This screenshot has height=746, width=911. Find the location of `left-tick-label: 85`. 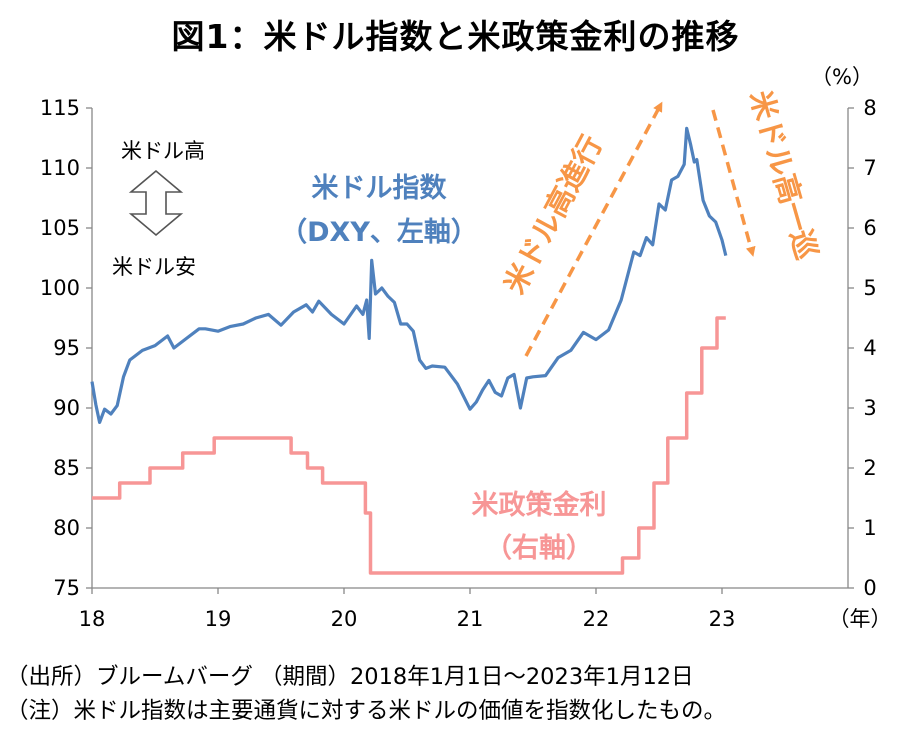

left-tick-label: 85 is located at coordinates (66, 468).